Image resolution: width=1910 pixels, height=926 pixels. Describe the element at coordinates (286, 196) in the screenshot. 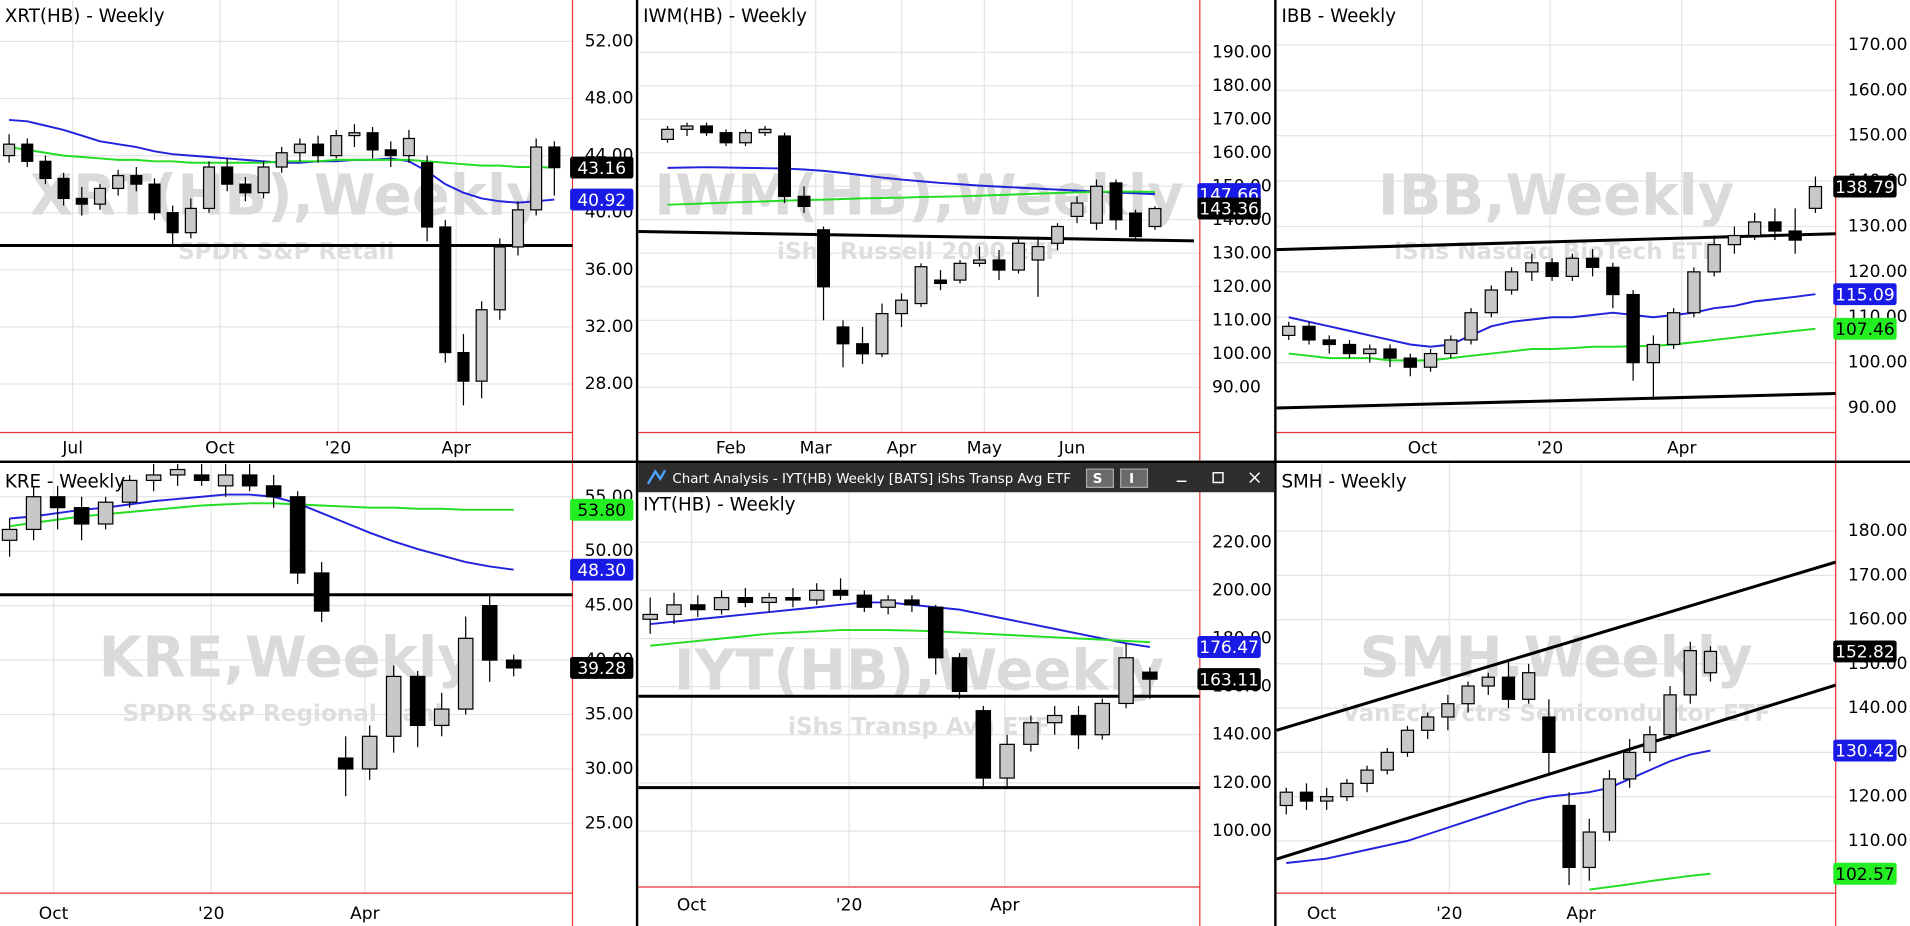

I see `watermark: XRT(HB),Weekly` at that location.